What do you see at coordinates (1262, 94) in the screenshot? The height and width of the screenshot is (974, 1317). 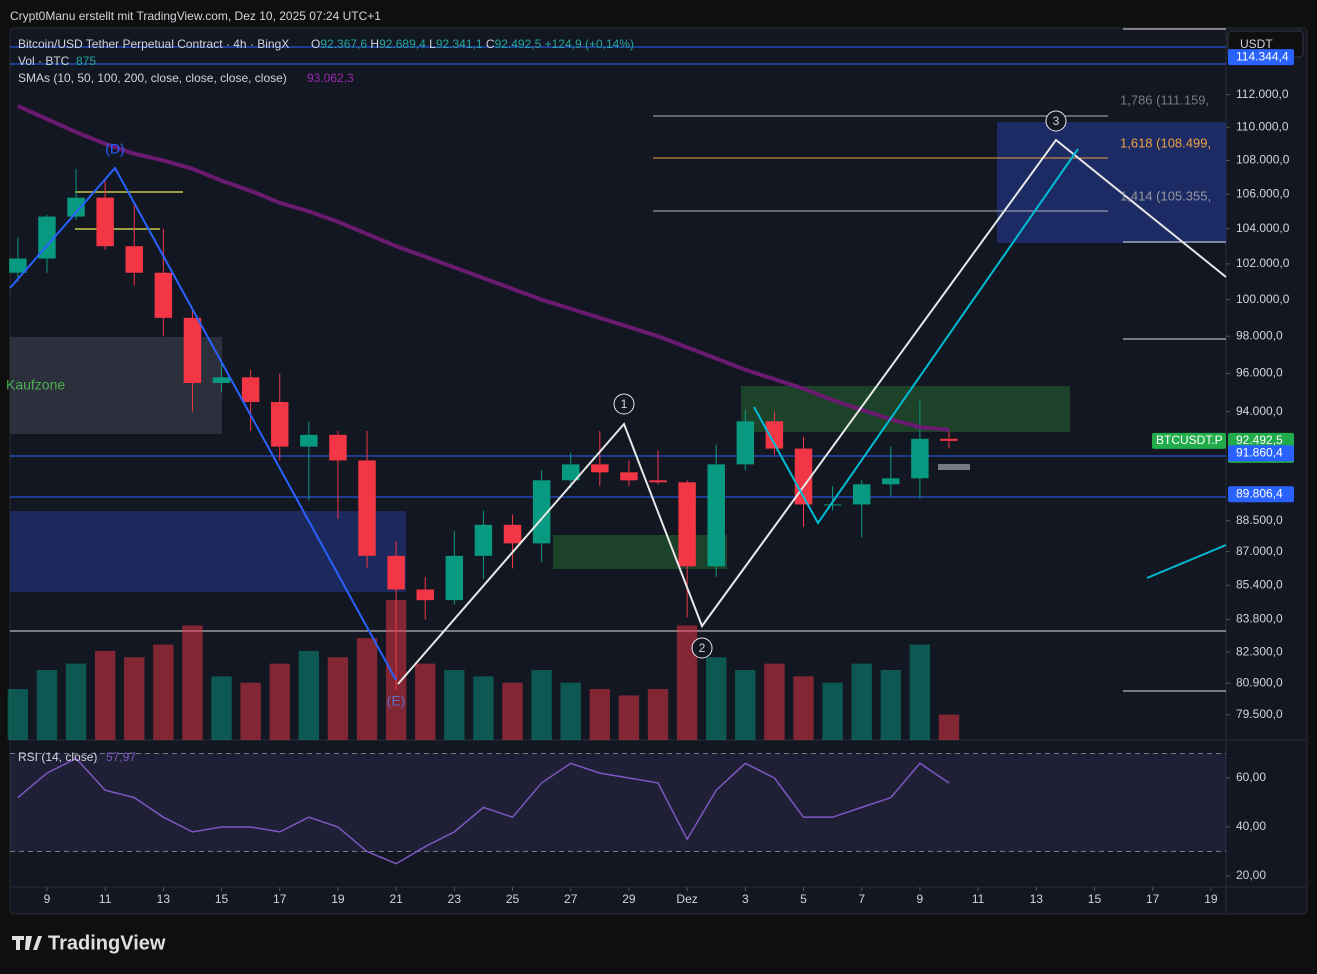 I see `y-tick-label: 112.000,0` at bounding box center [1262, 94].